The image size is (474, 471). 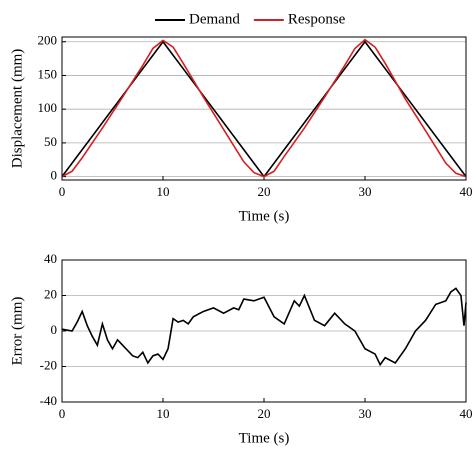 I want to click on y-tick-label: 100, so click(x=48, y=107).